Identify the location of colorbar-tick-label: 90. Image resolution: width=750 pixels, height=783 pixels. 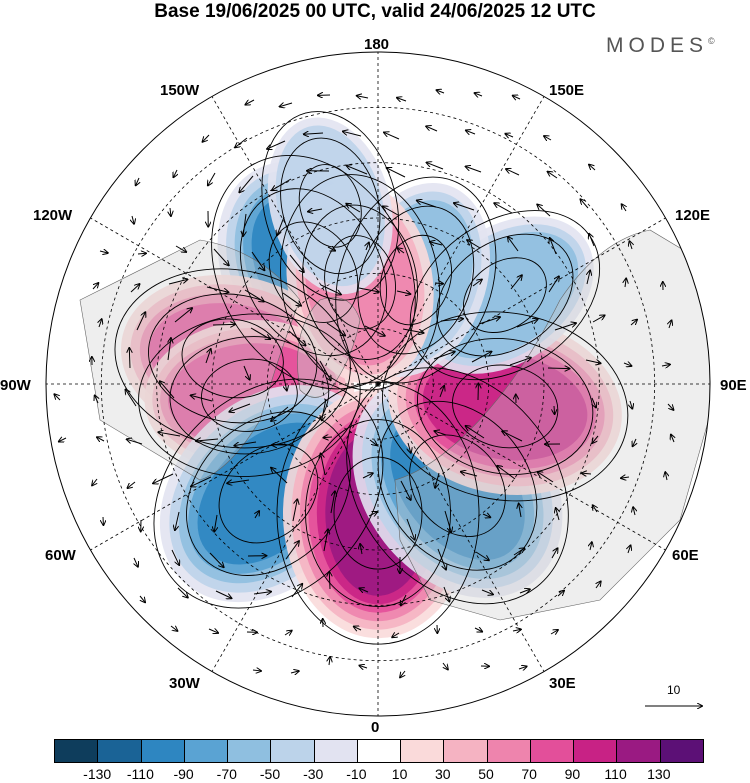
(572, 774).